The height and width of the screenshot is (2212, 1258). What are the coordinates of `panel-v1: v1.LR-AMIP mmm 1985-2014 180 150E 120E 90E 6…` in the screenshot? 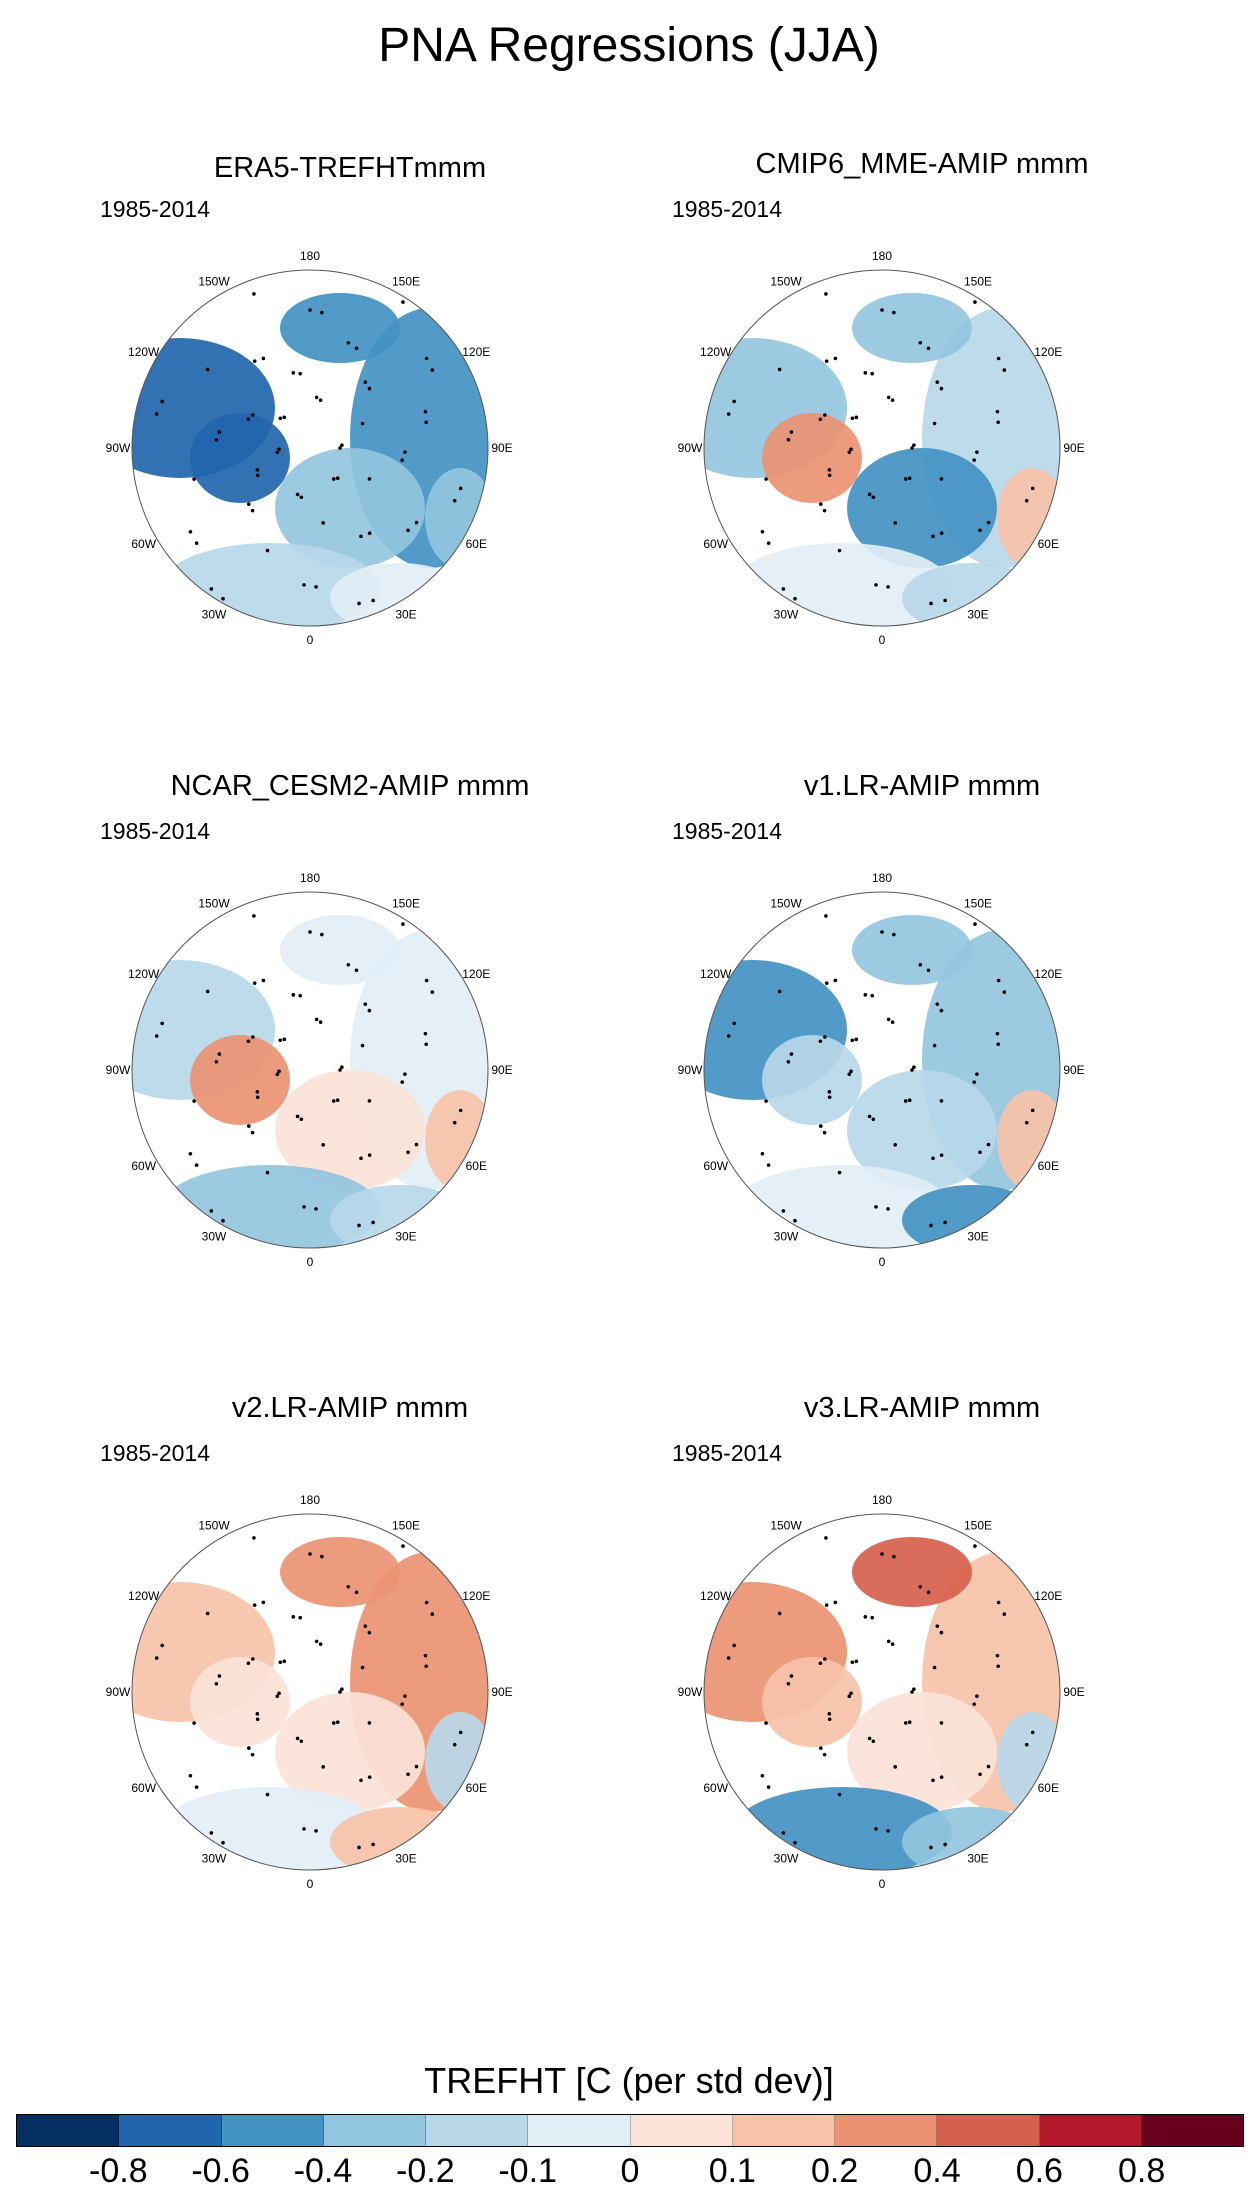 It's located at (942, 1070).